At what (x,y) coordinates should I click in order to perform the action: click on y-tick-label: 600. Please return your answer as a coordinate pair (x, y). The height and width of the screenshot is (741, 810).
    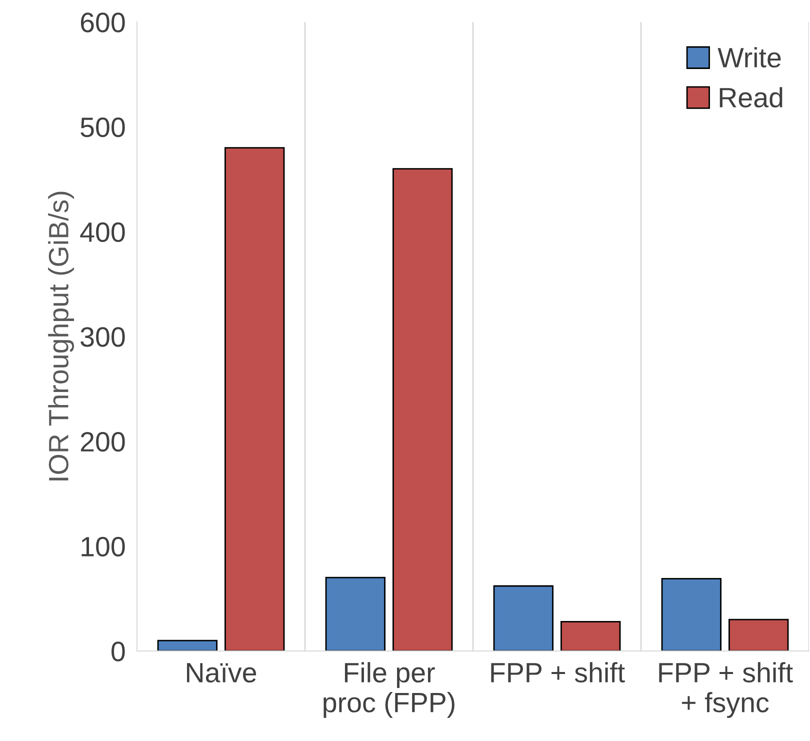
    Looking at the image, I should click on (102, 22).